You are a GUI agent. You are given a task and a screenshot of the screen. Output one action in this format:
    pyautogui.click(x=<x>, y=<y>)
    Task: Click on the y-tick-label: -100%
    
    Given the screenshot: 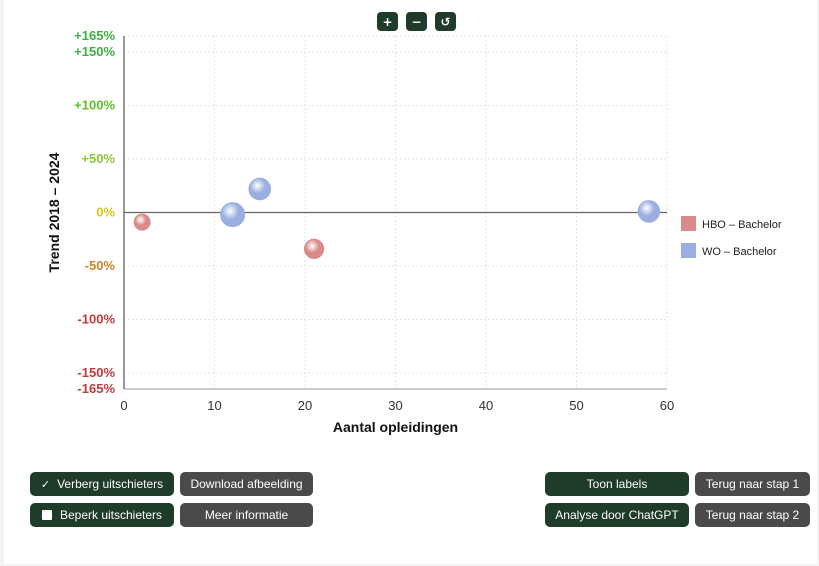 What is the action you would take?
    pyautogui.click(x=96, y=318)
    